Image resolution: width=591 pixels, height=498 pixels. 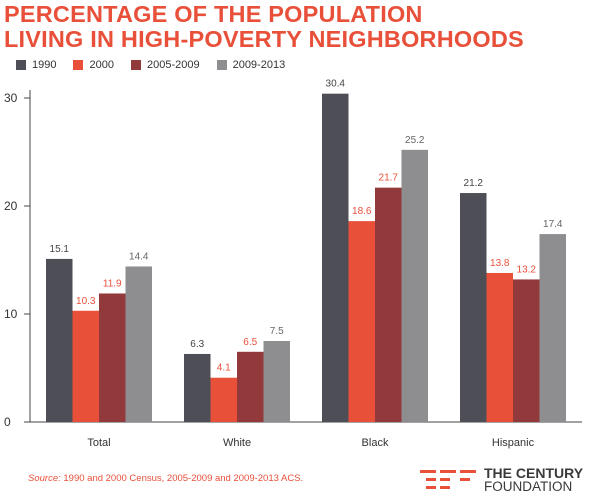 What do you see at coordinates (59, 340) in the screenshot?
I see `bar-total-1990` at bounding box center [59, 340].